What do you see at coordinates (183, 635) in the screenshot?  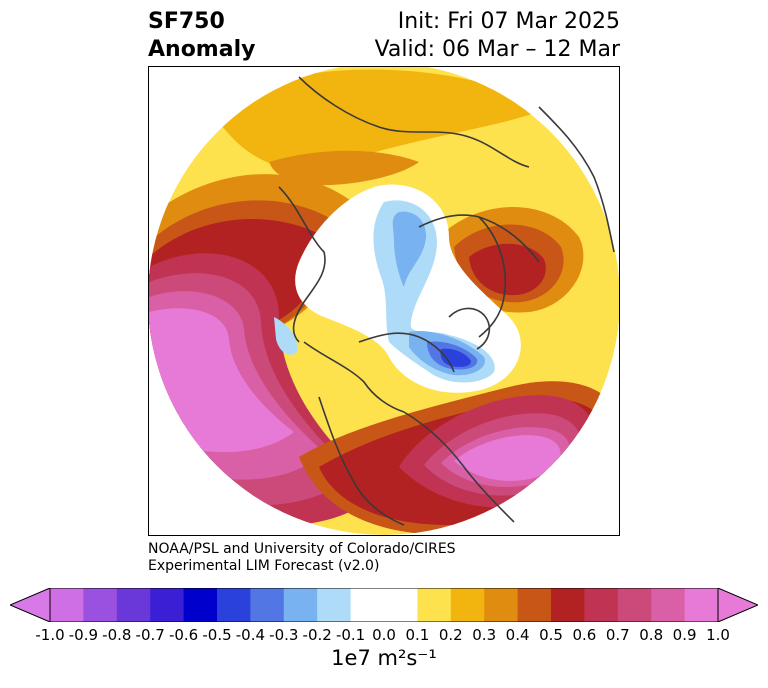 I see `colorbar-tick-label: -0.6` at bounding box center [183, 635].